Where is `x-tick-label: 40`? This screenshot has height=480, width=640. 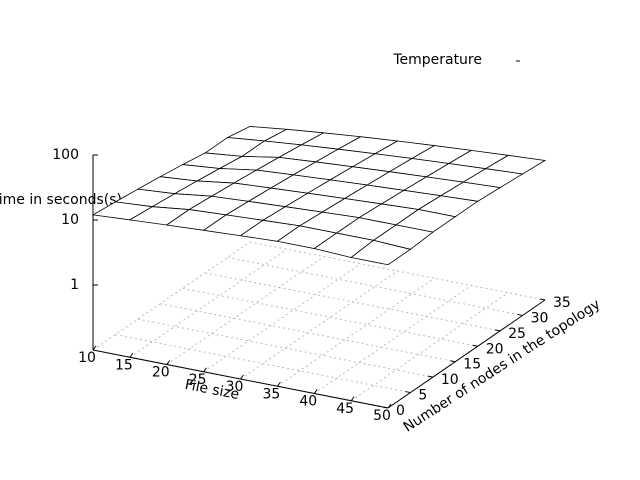 x-tick-label: 40 is located at coordinates (308, 402).